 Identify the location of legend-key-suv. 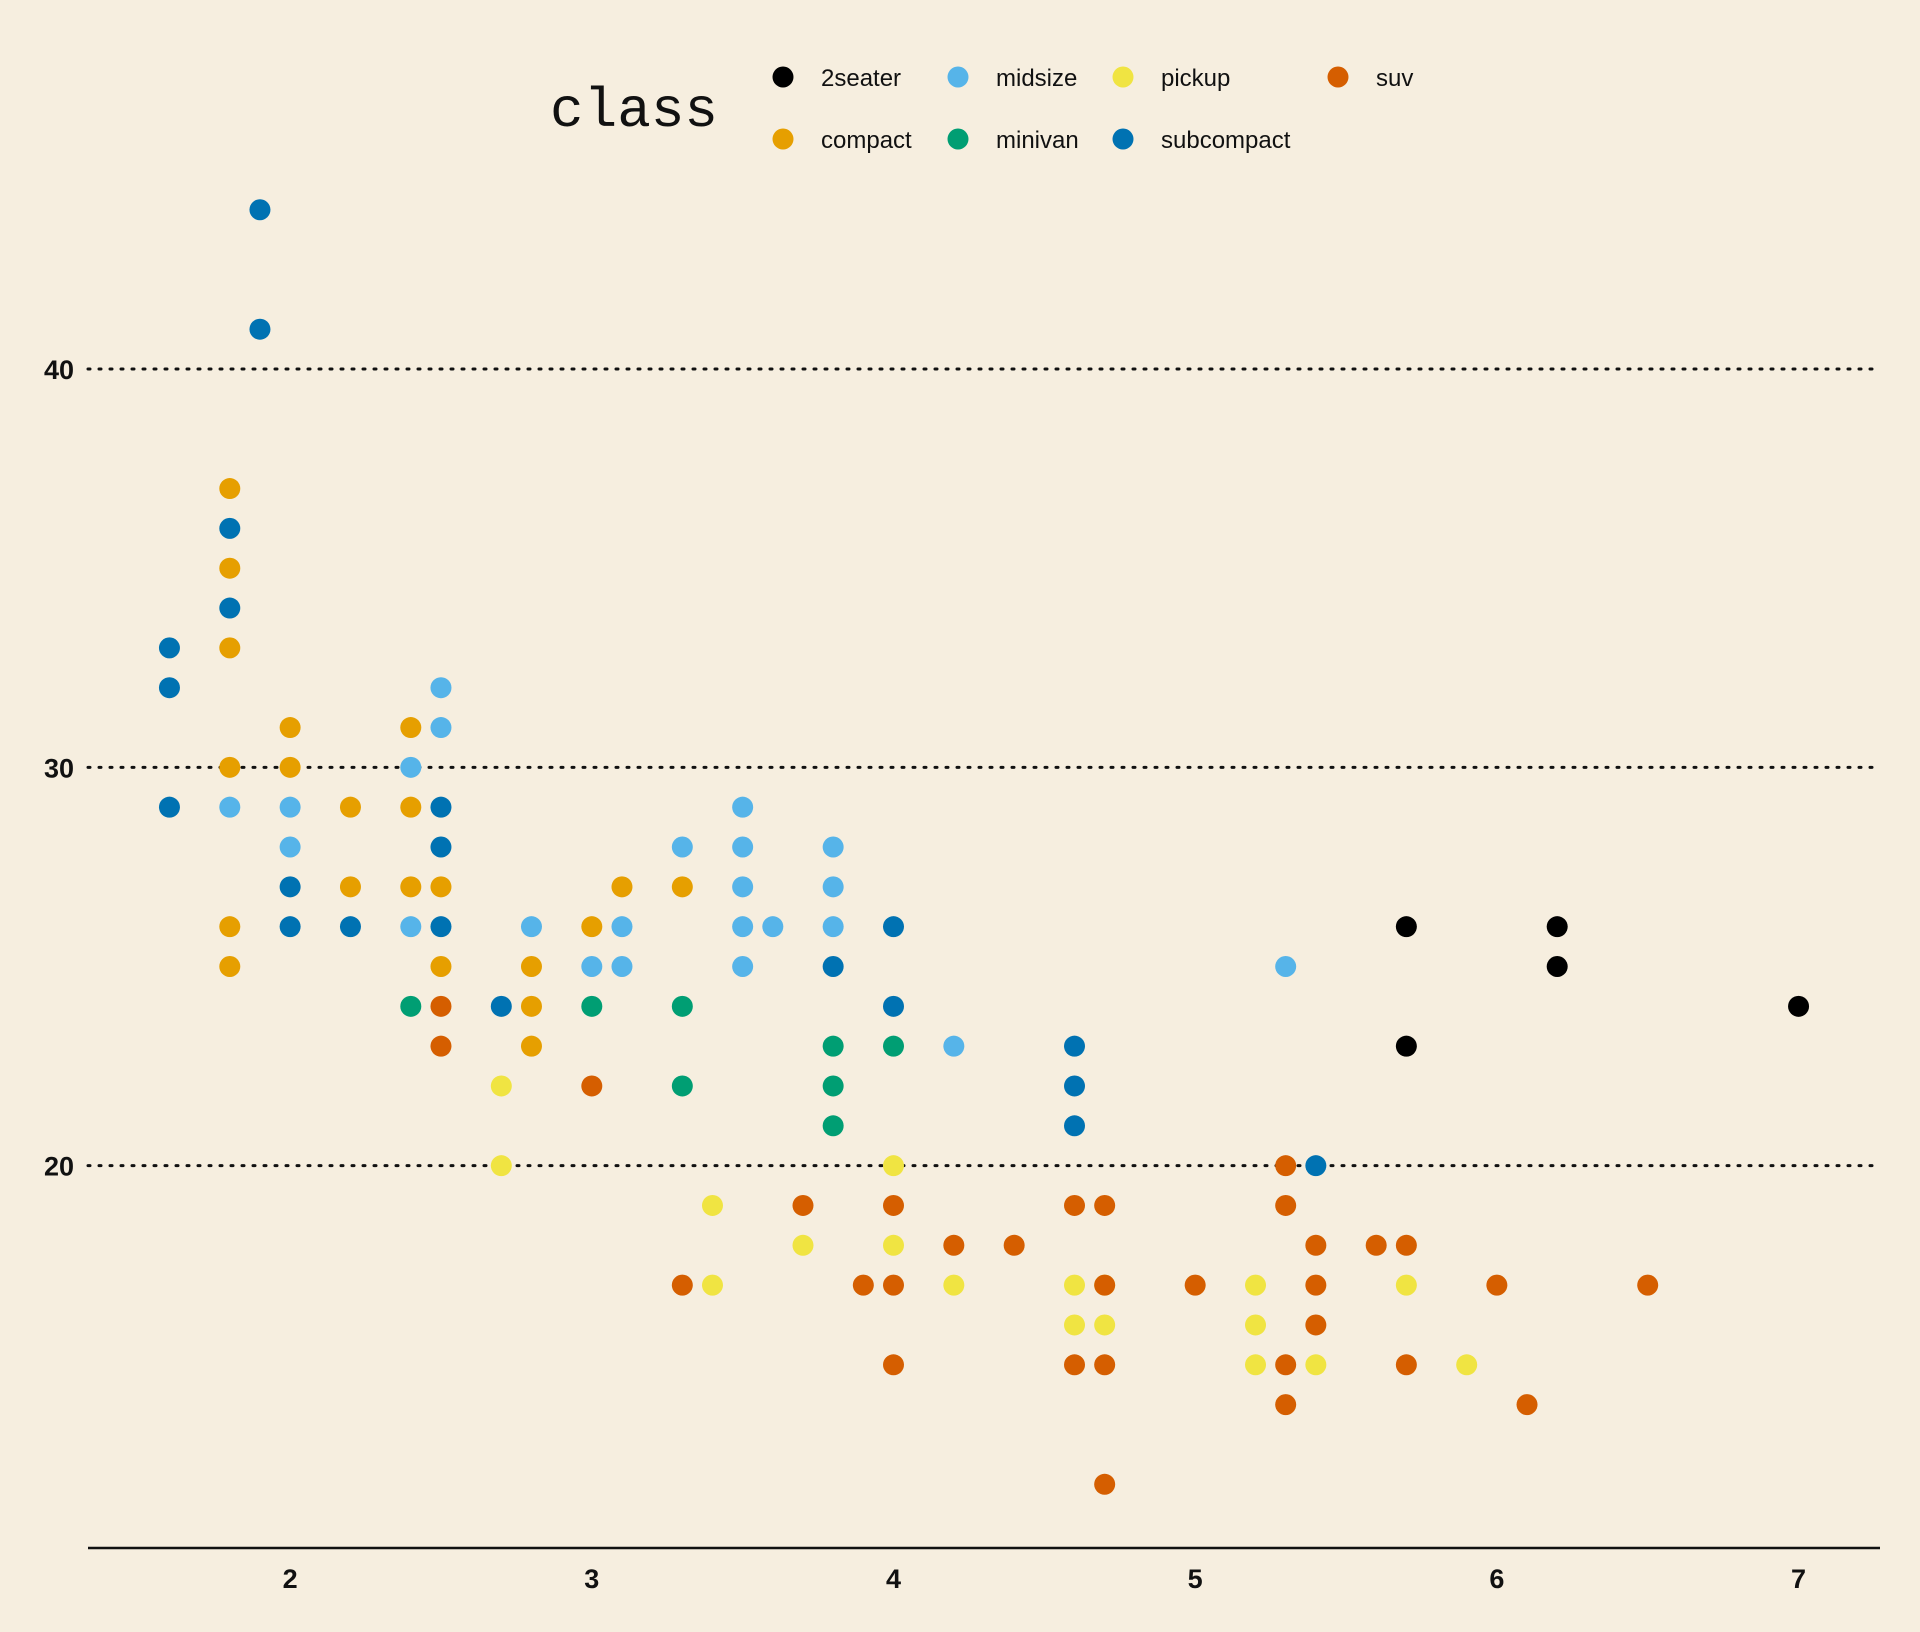
(1338, 77).